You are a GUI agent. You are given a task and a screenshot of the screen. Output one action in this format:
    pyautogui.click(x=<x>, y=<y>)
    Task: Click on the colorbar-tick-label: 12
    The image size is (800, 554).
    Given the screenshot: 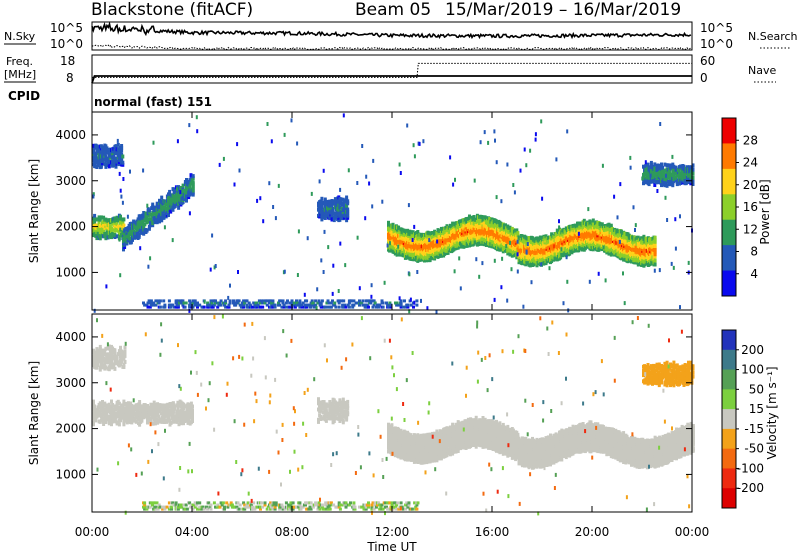 What is the action you would take?
    pyautogui.click(x=750, y=229)
    